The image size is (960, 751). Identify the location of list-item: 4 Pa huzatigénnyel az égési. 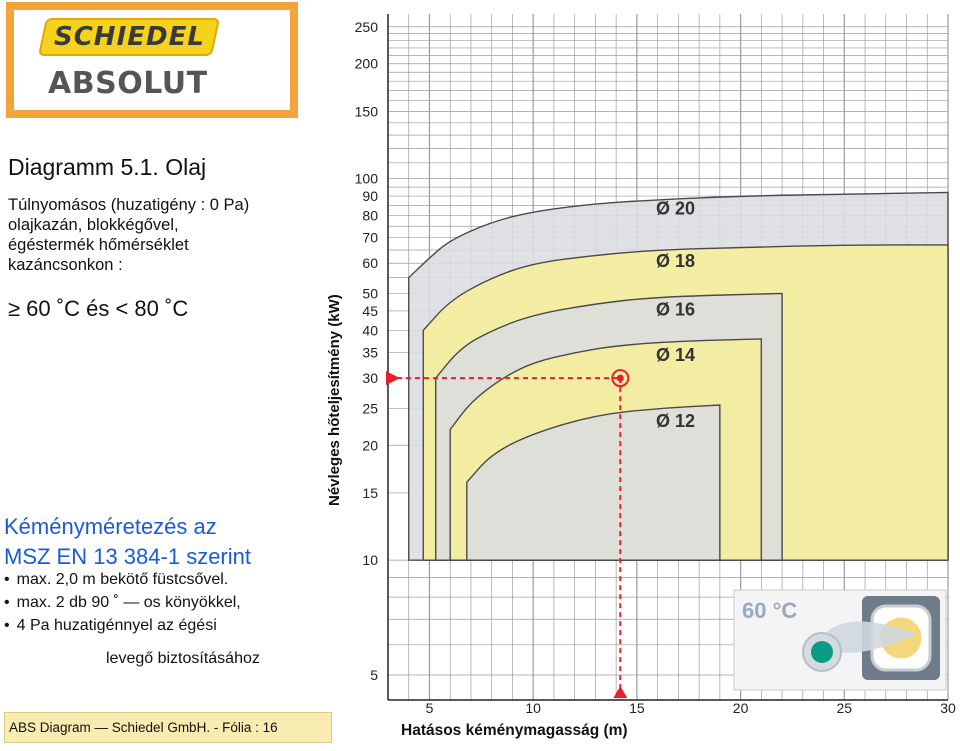
(122, 625).